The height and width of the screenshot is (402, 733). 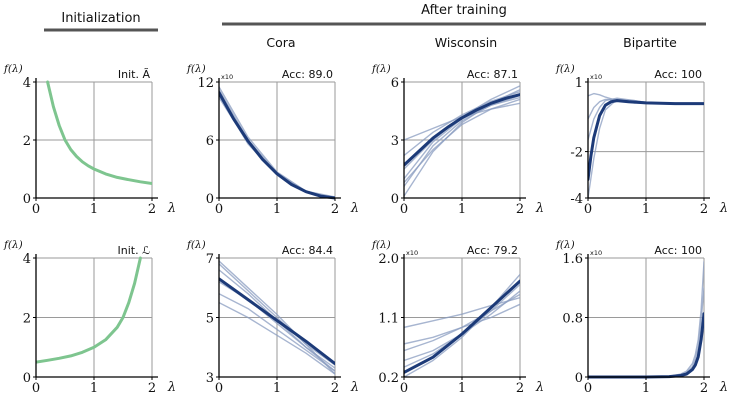 I want to click on panel-bipartite-bottom: 0 1 2 0 0.8 1.6f(λ) x10 λ Acc: 100, so click(x=641, y=317).